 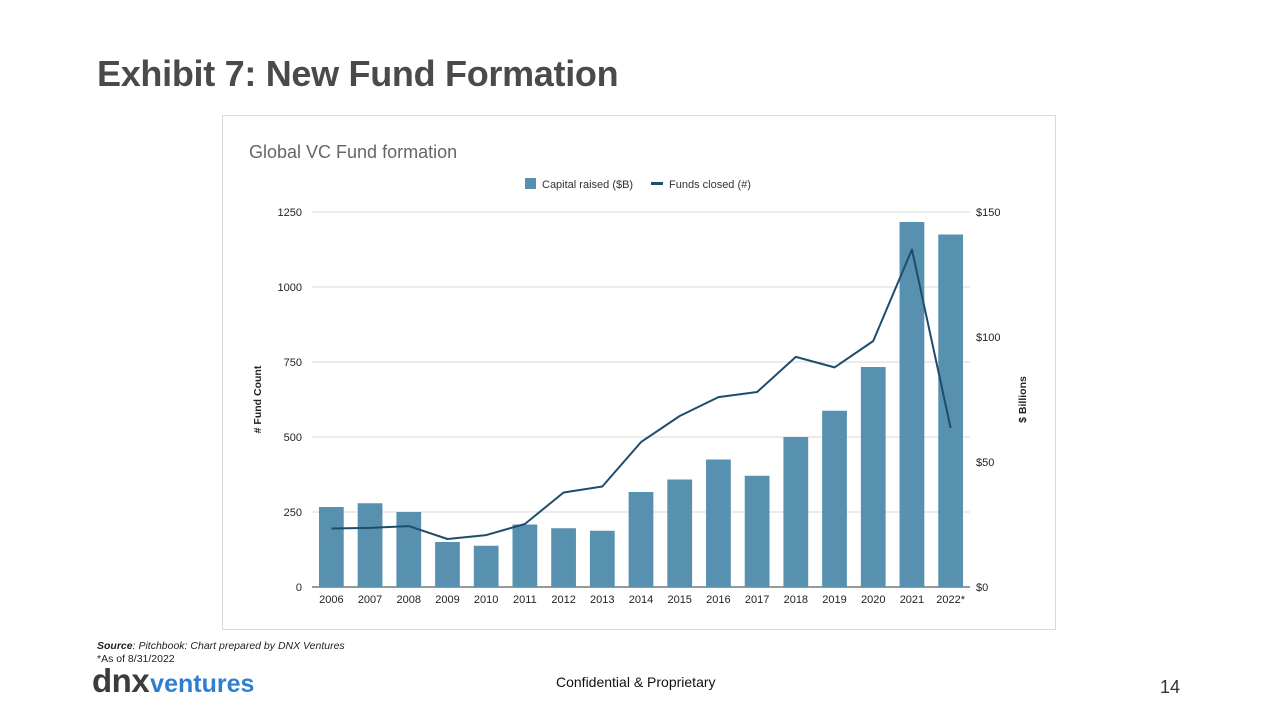 I want to click on legend-line-label: Funds closed (#), so click(x=710, y=185).